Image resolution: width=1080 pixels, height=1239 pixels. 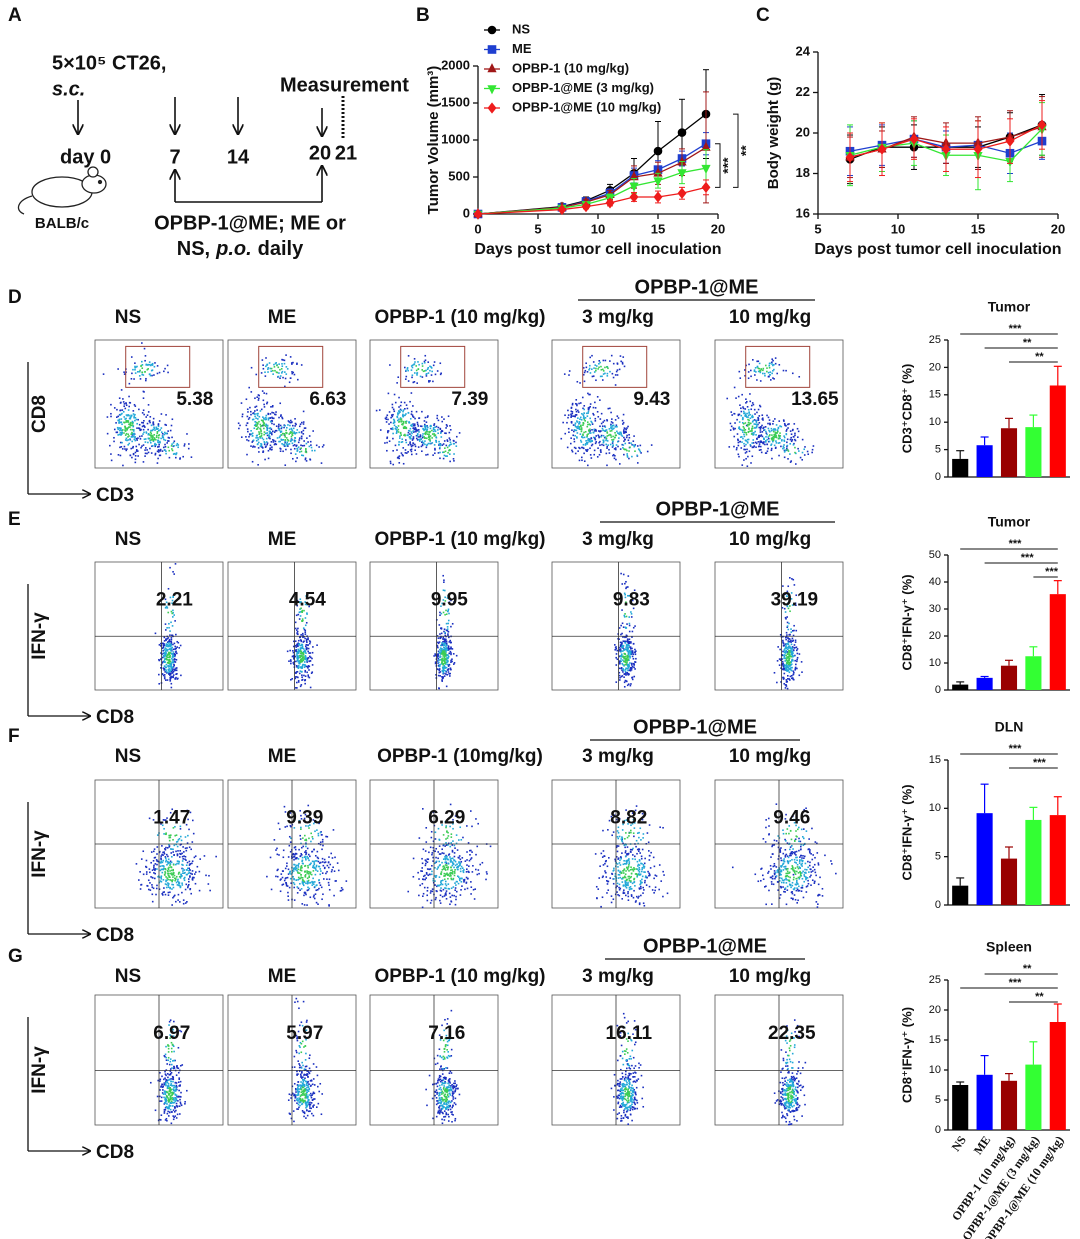 I want to click on plot-title: ME, so click(x=282, y=756).